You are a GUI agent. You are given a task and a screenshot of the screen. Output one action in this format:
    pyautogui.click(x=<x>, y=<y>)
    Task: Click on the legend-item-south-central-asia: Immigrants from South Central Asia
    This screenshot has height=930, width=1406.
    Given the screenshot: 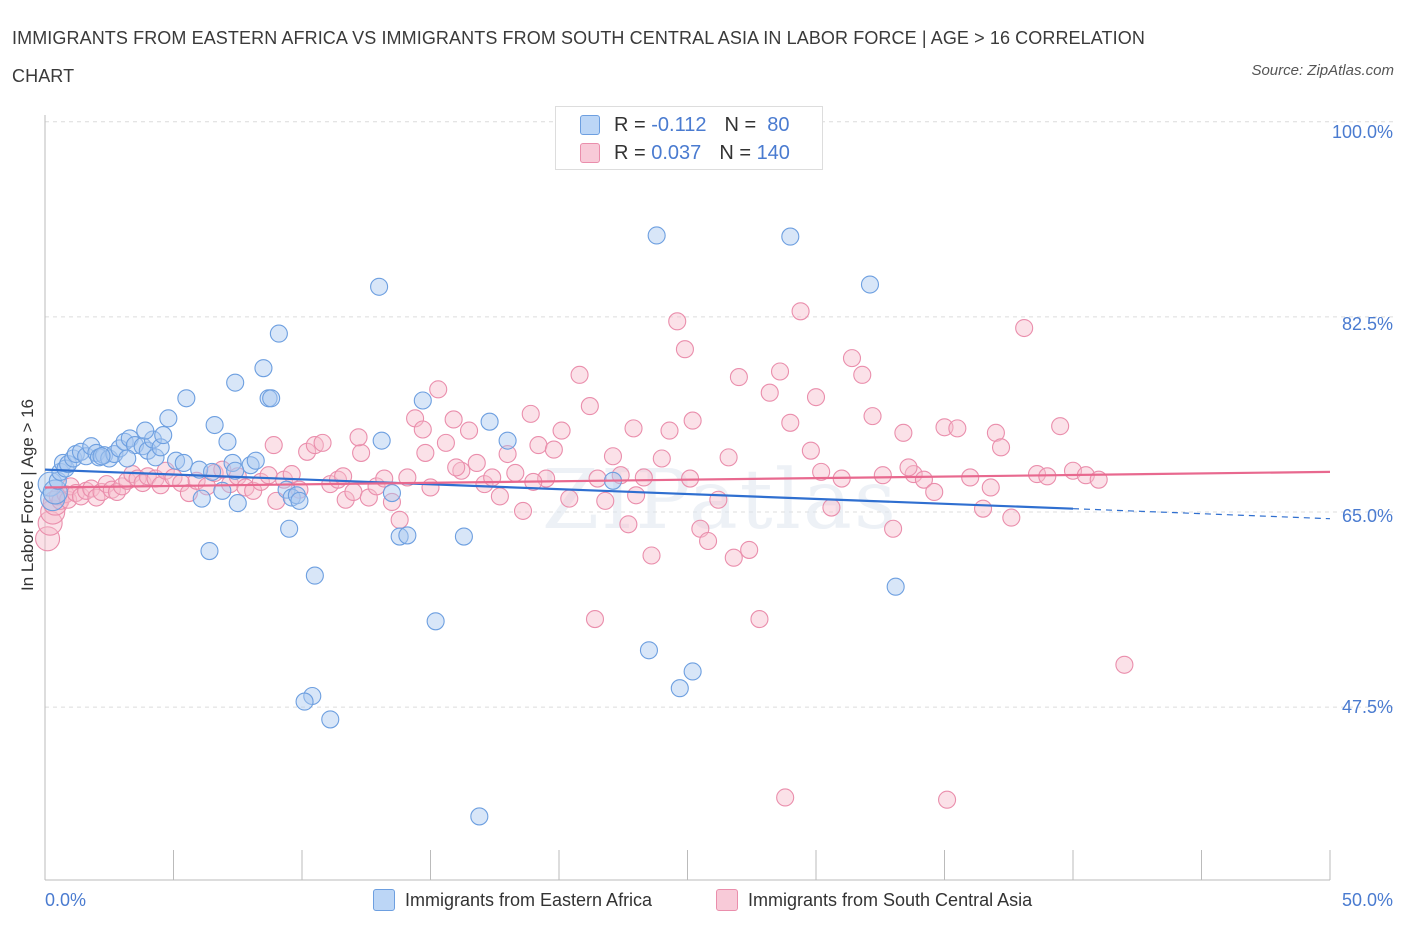 What is the action you would take?
    pyautogui.click(x=874, y=900)
    